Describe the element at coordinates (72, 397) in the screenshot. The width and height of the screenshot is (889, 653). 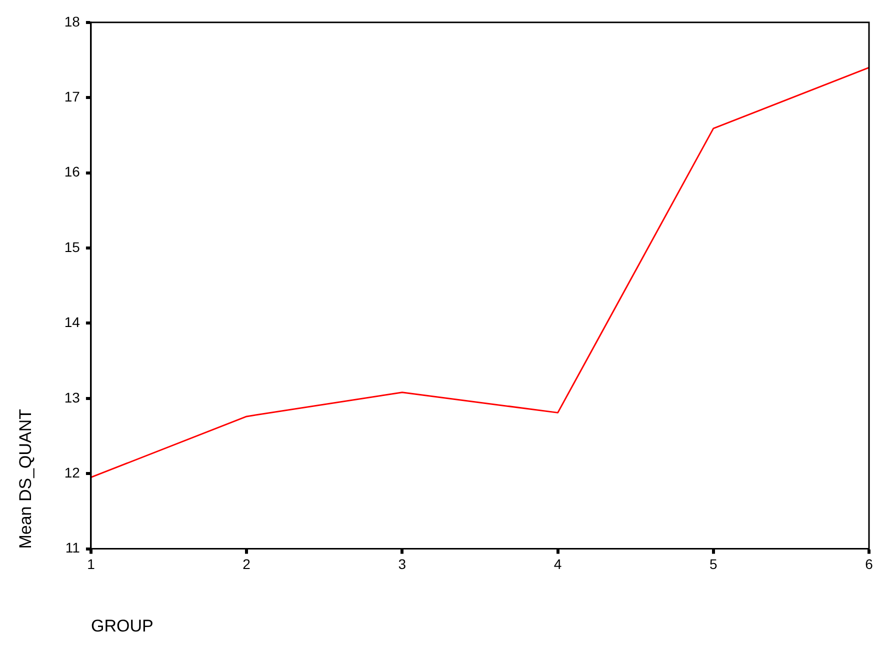
I see `y-tick-label: 13` at that location.